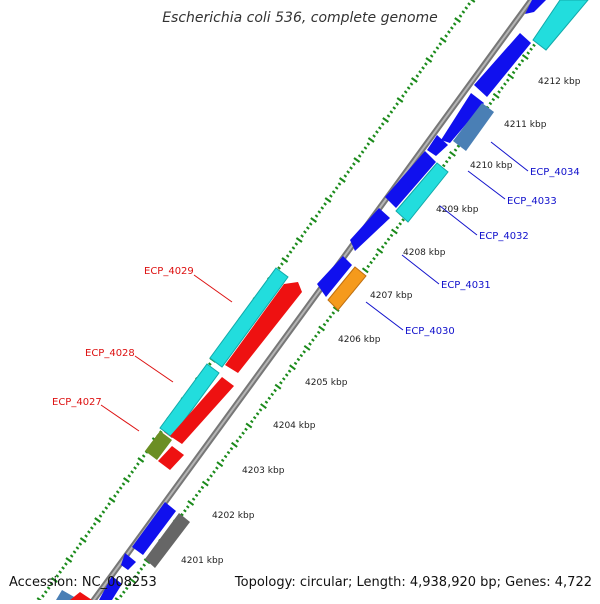 The width and height of the screenshot is (600, 604). What do you see at coordinates (466, 285) in the screenshot?
I see `gene-label-ecp-4031: ECP_4031` at bounding box center [466, 285].